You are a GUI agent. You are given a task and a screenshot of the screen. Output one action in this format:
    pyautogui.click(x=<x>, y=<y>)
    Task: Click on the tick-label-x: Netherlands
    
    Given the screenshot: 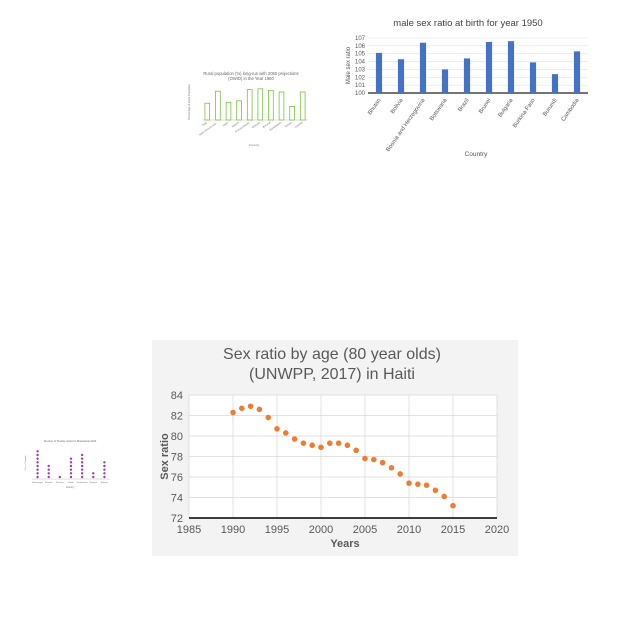 What is the action you would take?
    pyautogui.click(x=82, y=482)
    